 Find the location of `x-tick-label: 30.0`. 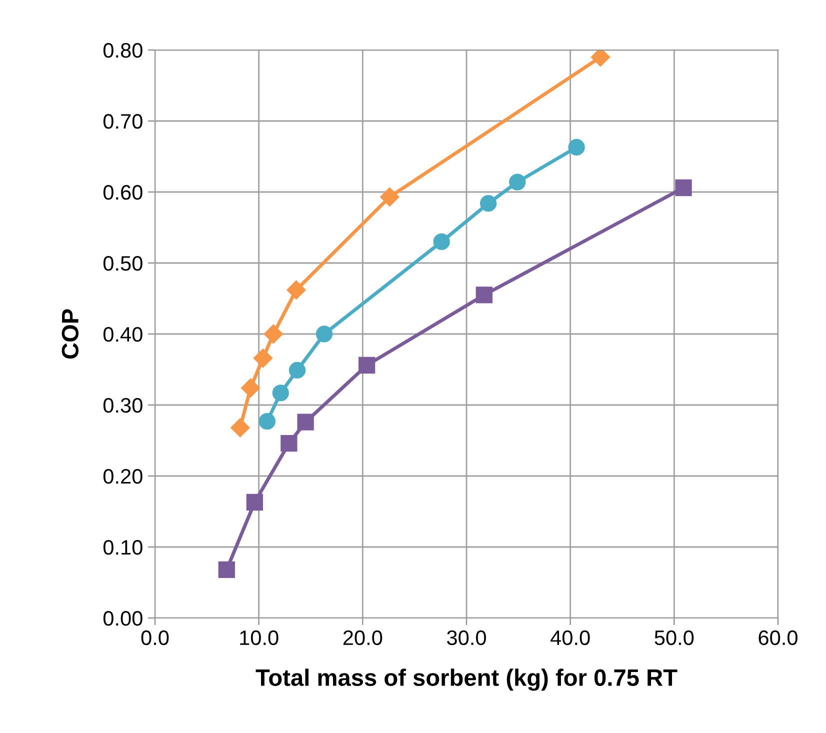

x-tick-label: 30.0 is located at coordinates (466, 638).